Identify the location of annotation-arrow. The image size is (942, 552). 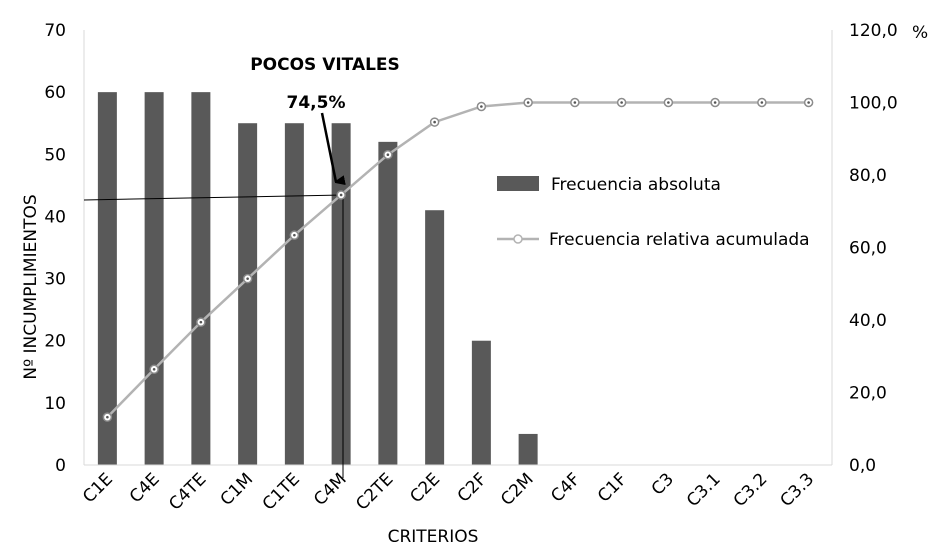
(328, 147).